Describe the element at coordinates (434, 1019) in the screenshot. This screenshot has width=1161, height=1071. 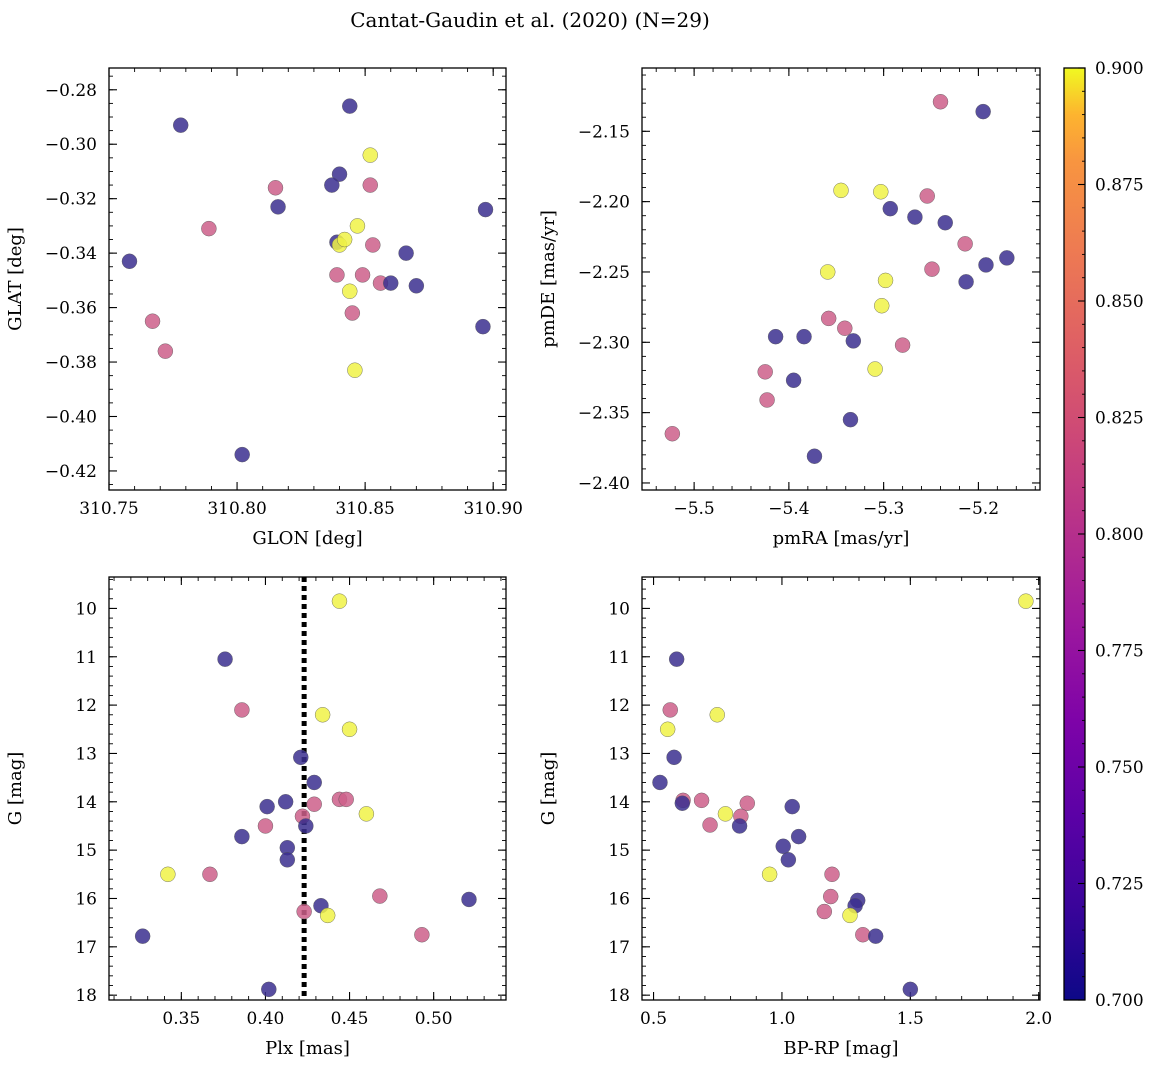
I see `x-tick-label: 0.50` at that location.